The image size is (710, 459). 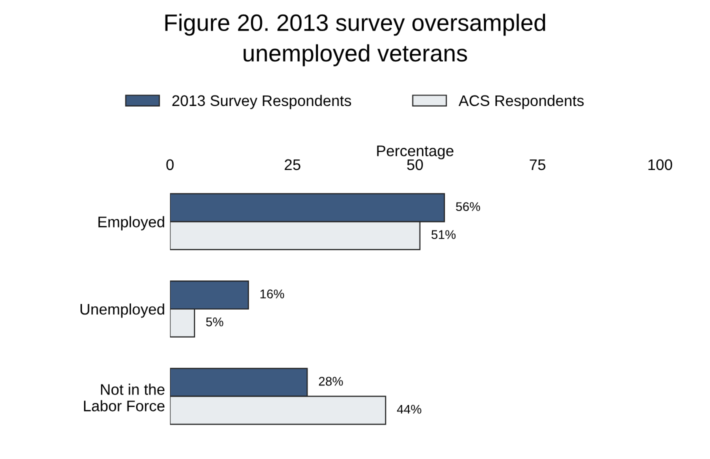 I want to click on x-tick-label: 25, so click(x=292, y=164).